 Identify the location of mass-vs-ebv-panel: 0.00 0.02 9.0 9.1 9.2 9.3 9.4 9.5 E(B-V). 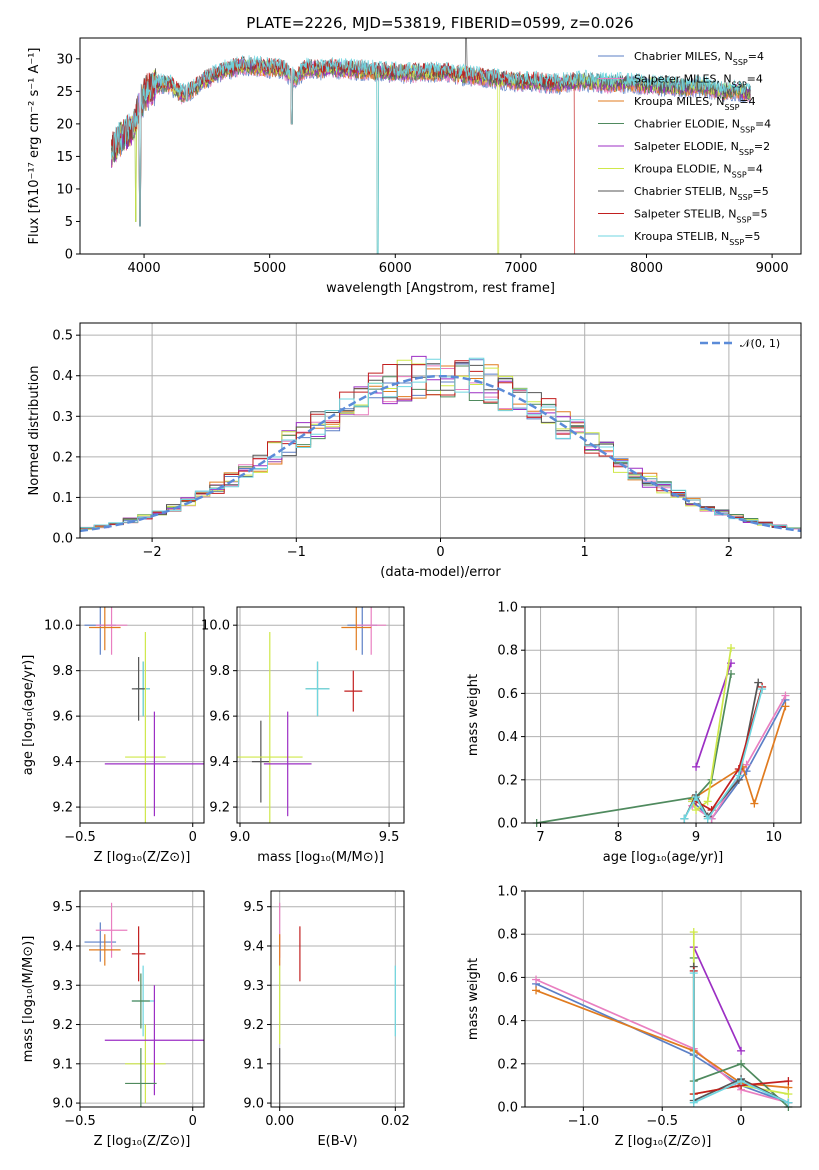
(326, 1019).